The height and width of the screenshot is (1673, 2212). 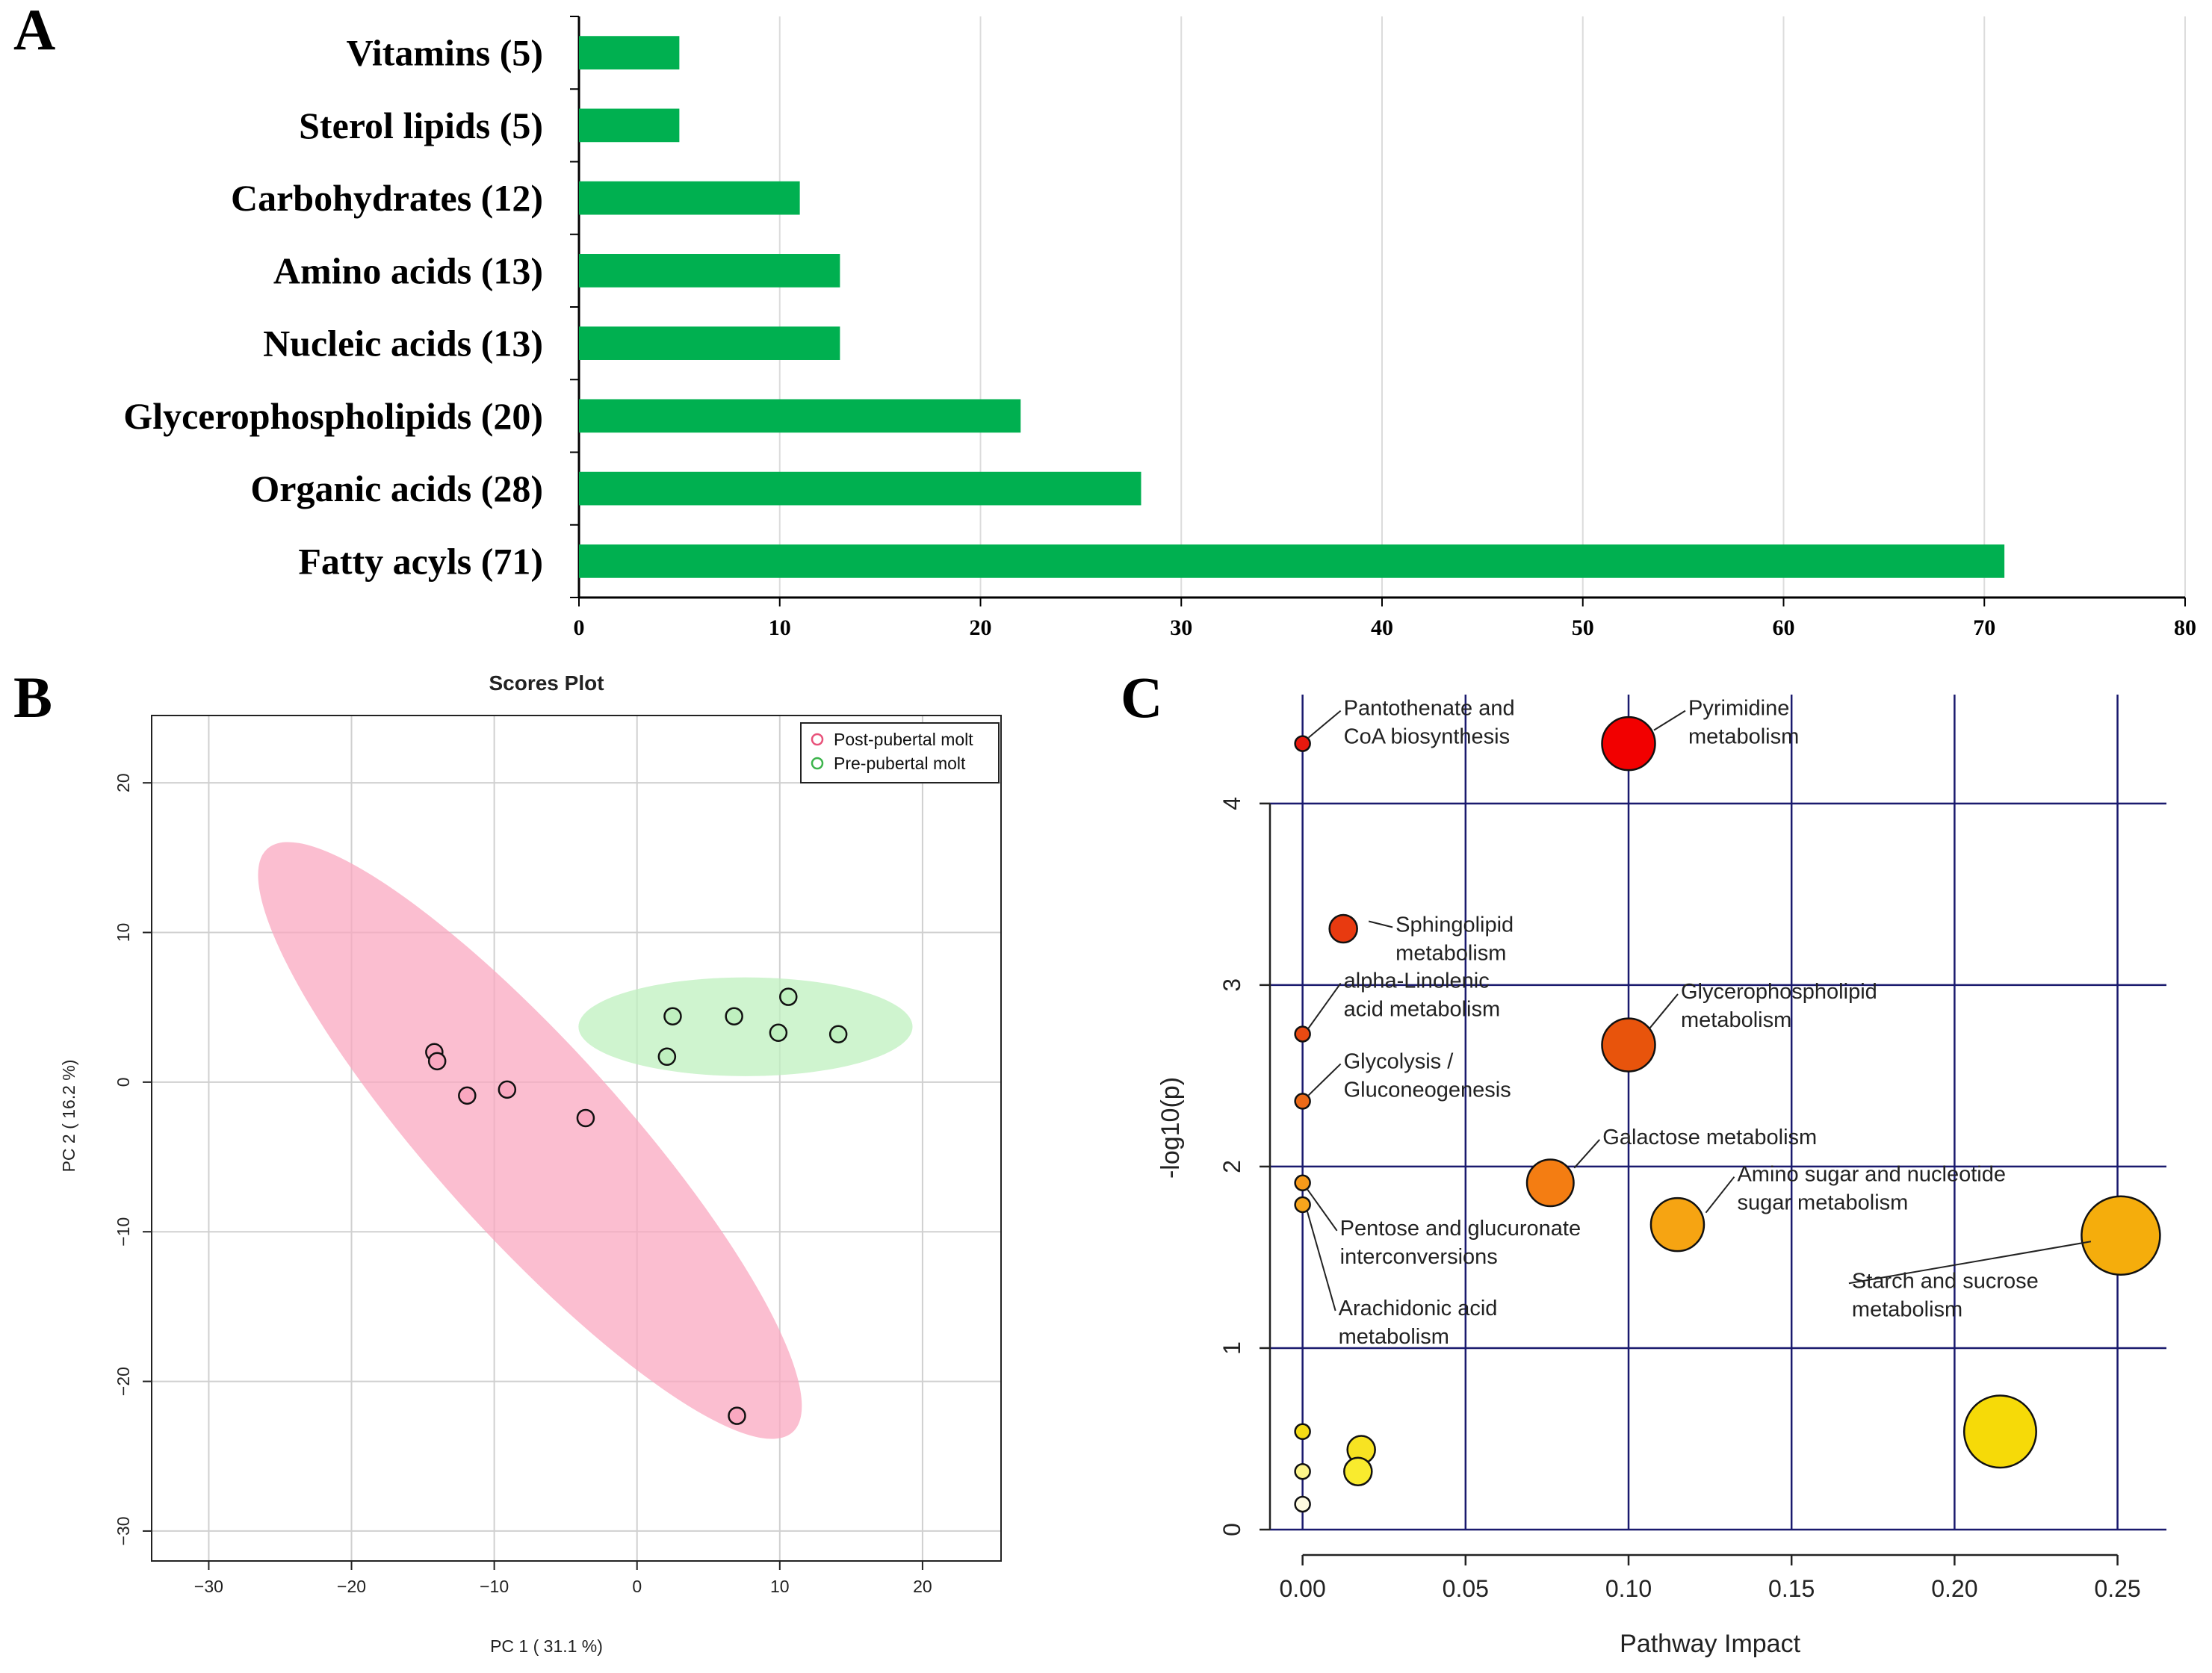 I want to click on a-x-tick-label: 80, so click(x=2185, y=627).